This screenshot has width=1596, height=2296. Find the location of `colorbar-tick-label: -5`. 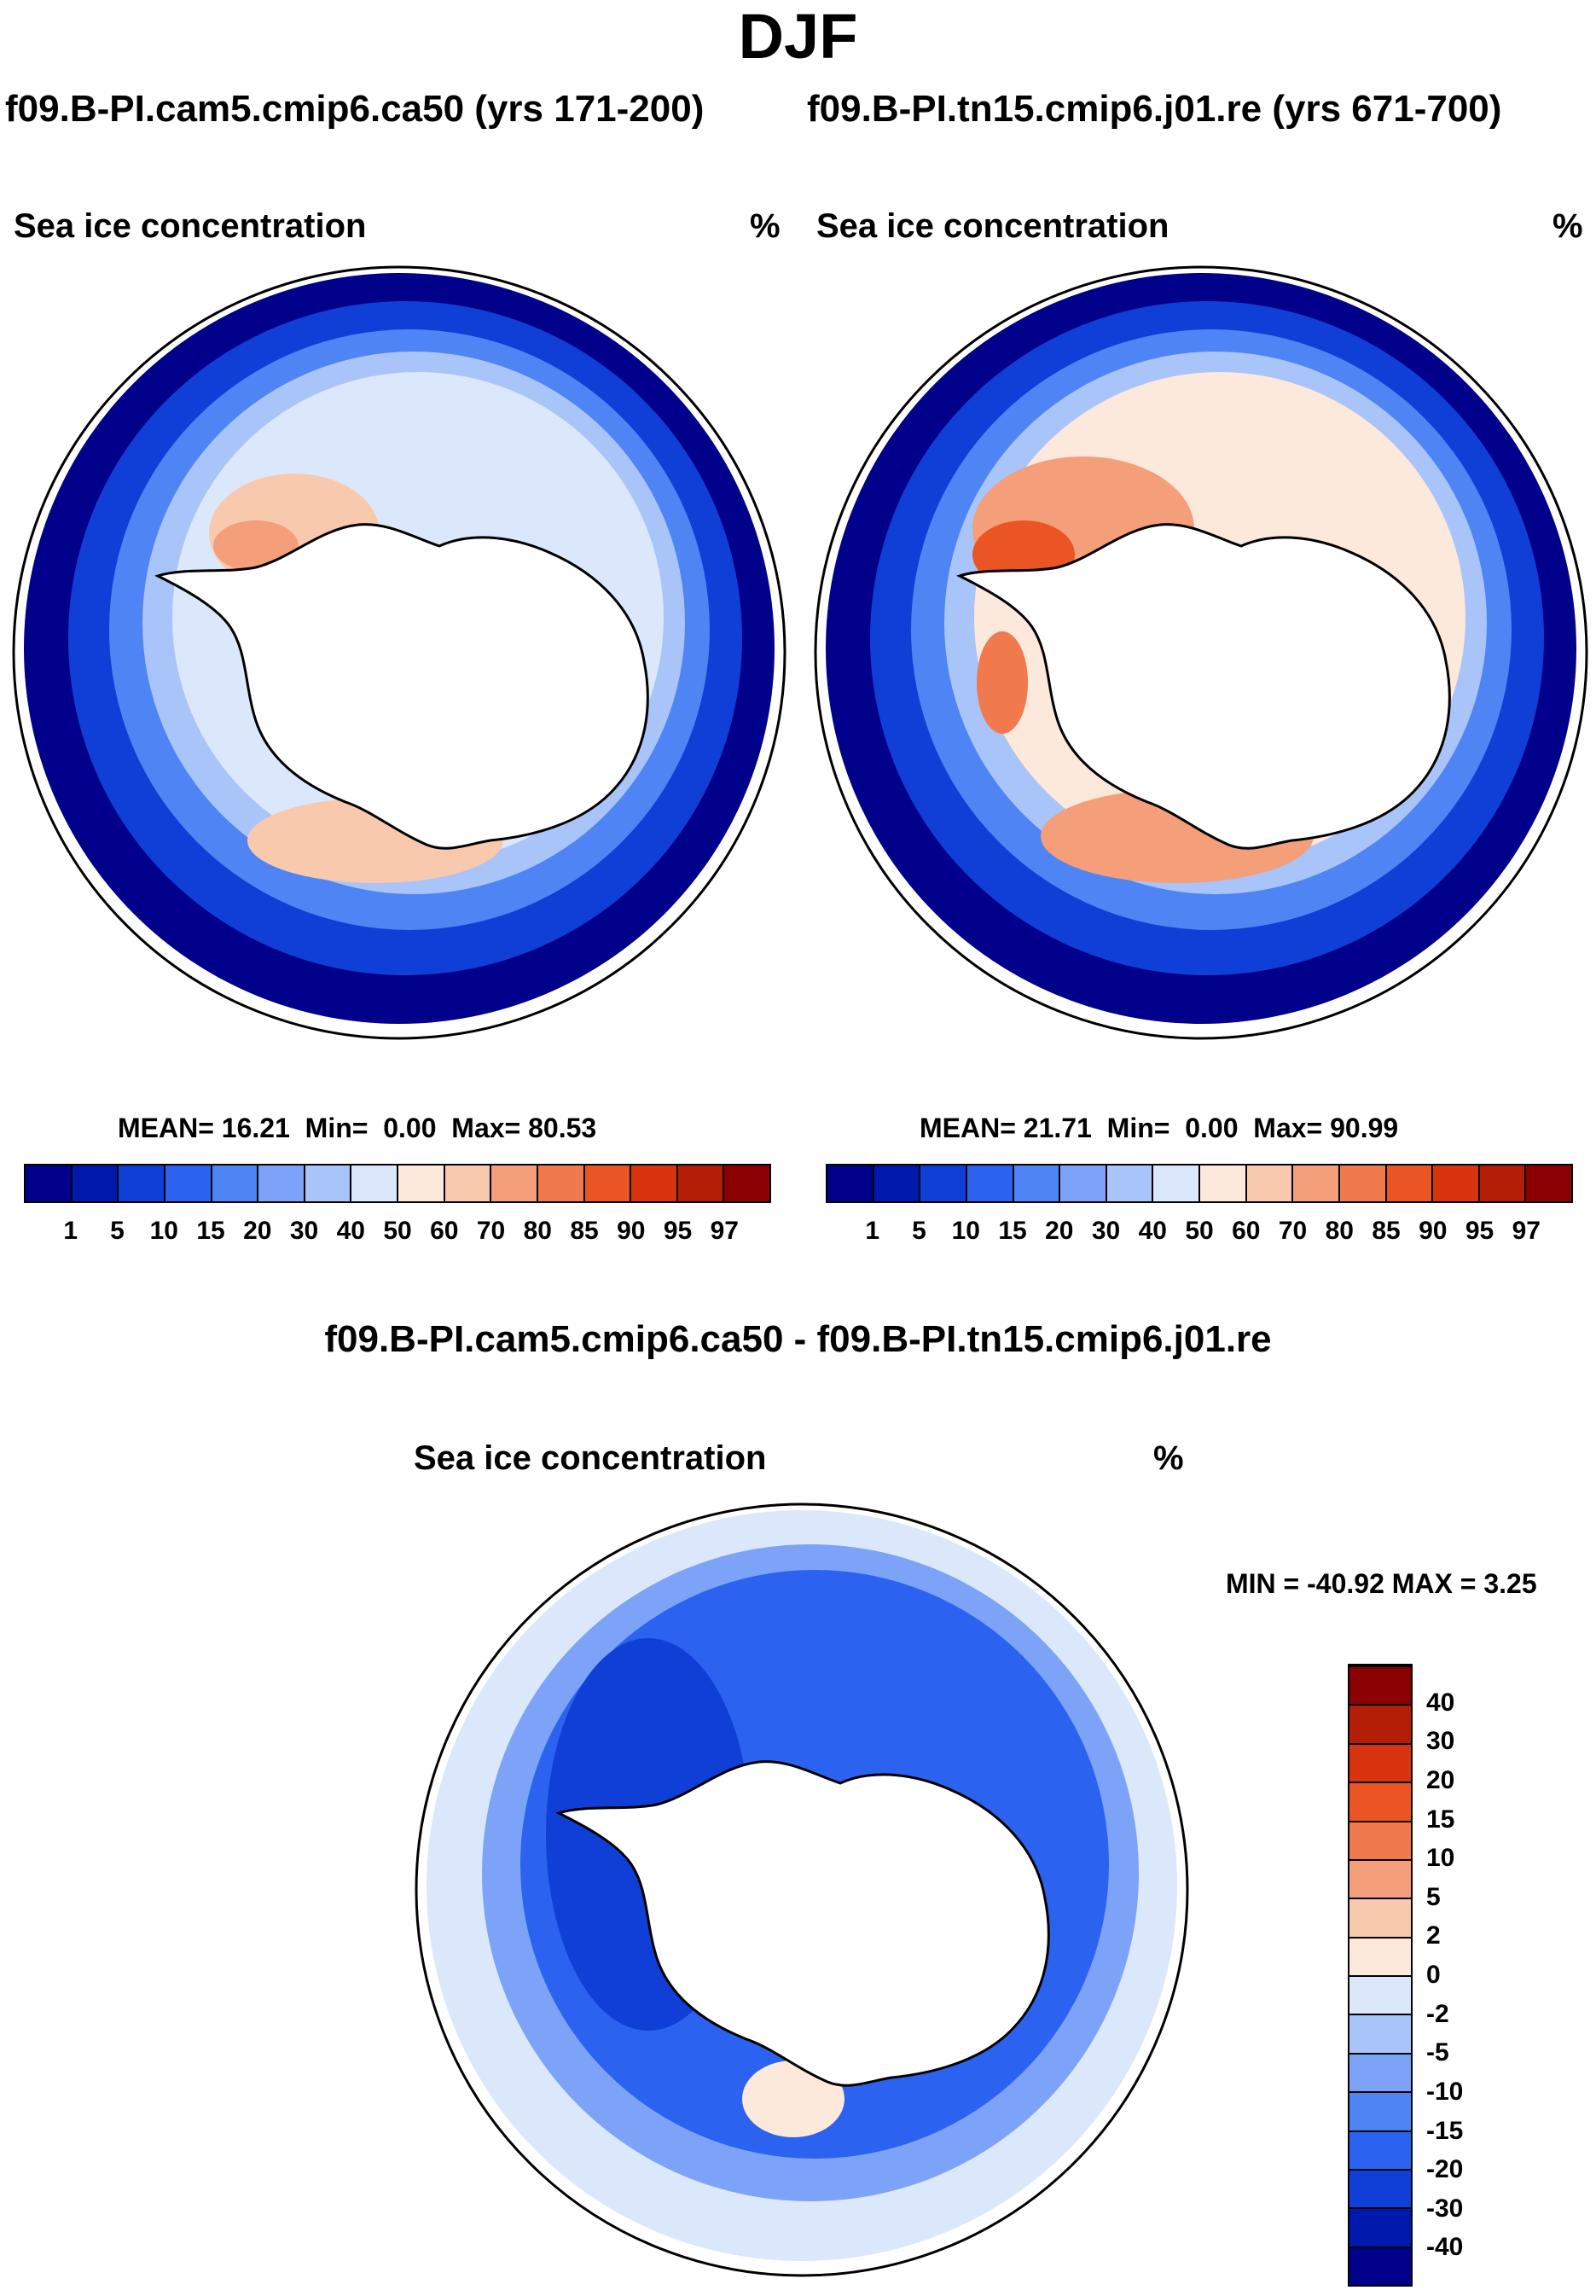

colorbar-tick-label: -5 is located at coordinates (1437, 2052).